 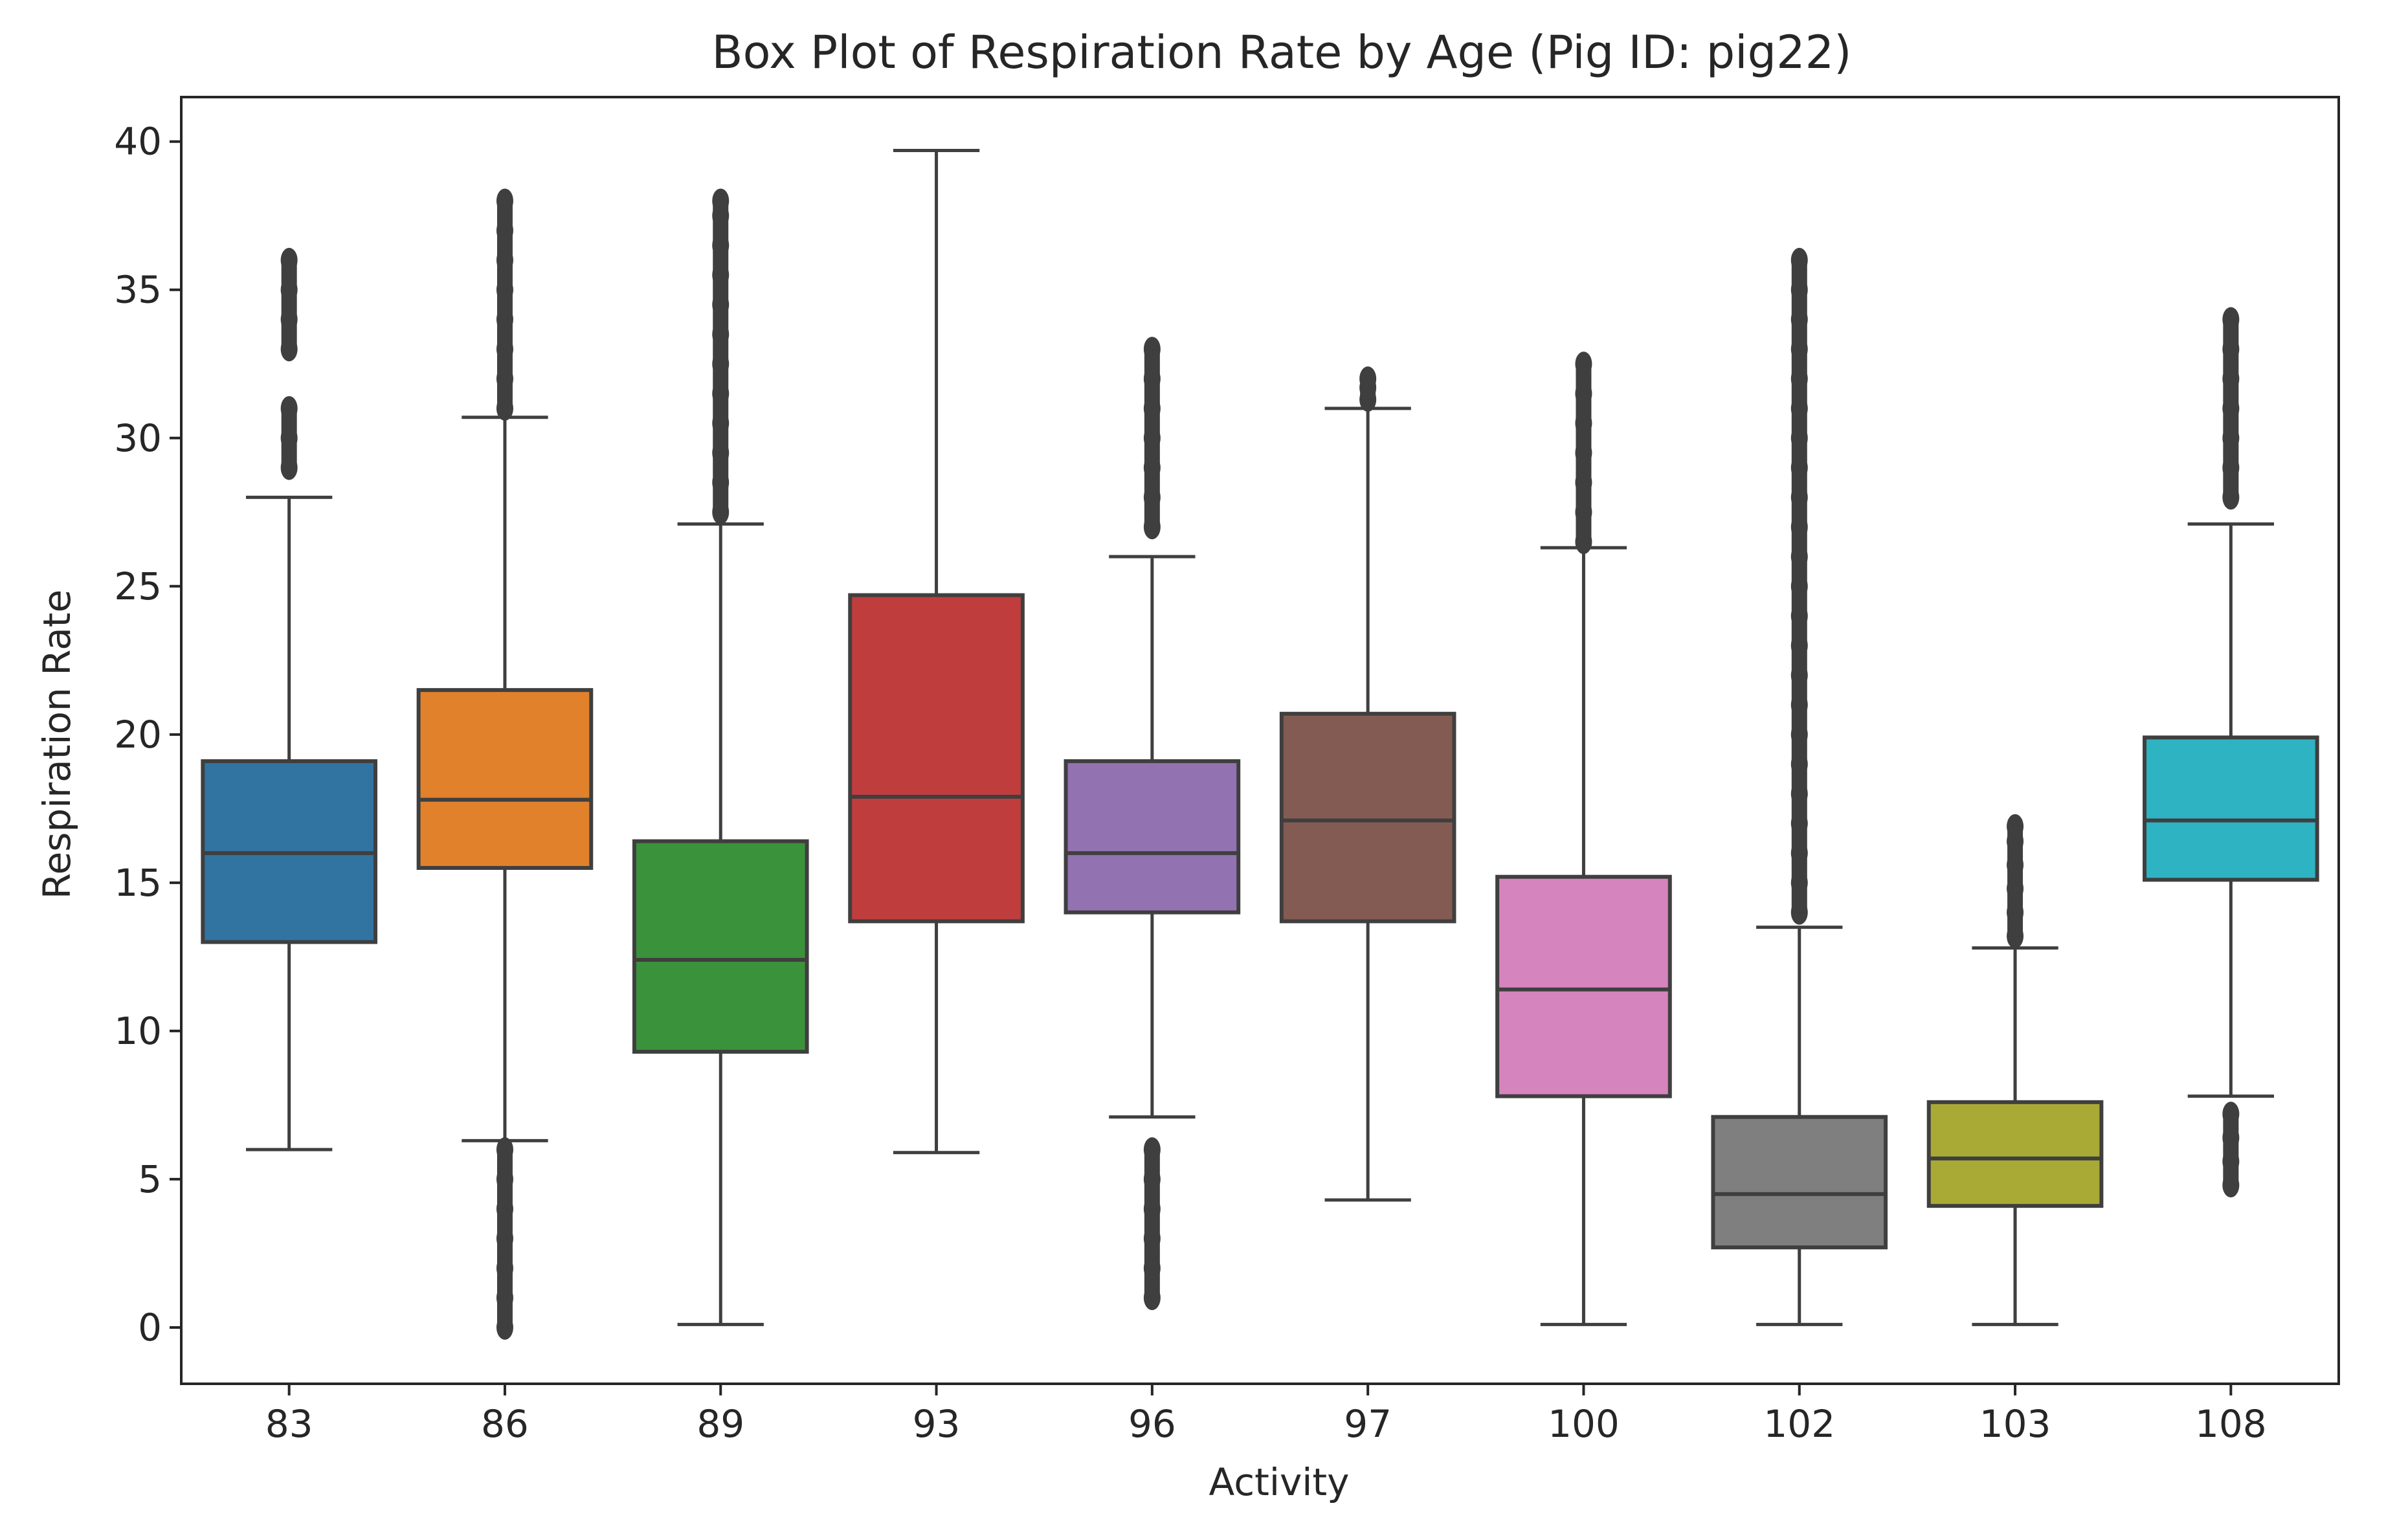 What do you see at coordinates (1799, 1424) in the screenshot?
I see `x-tick-label: 102` at bounding box center [1799, 1424].